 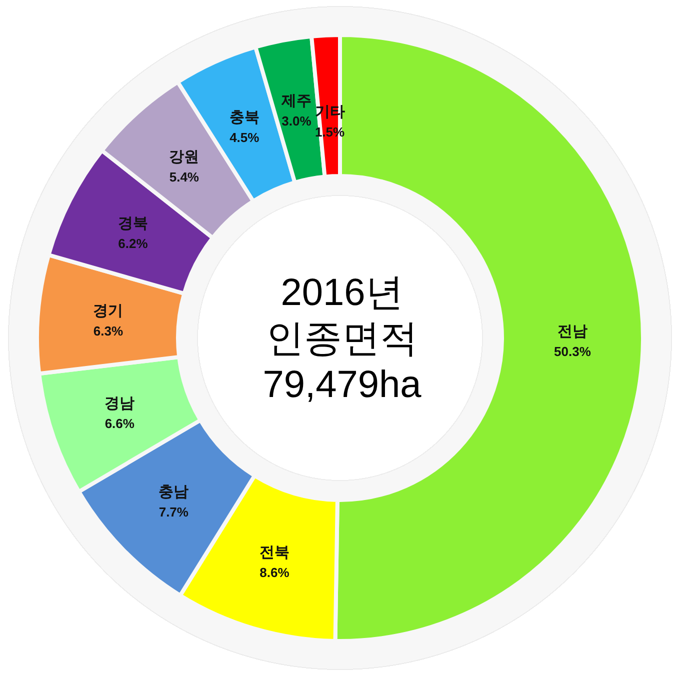 What do you see at coordinates (342, 339) in the screenshot?
I see `title: 인종면적` at bounding box center [342, 339].